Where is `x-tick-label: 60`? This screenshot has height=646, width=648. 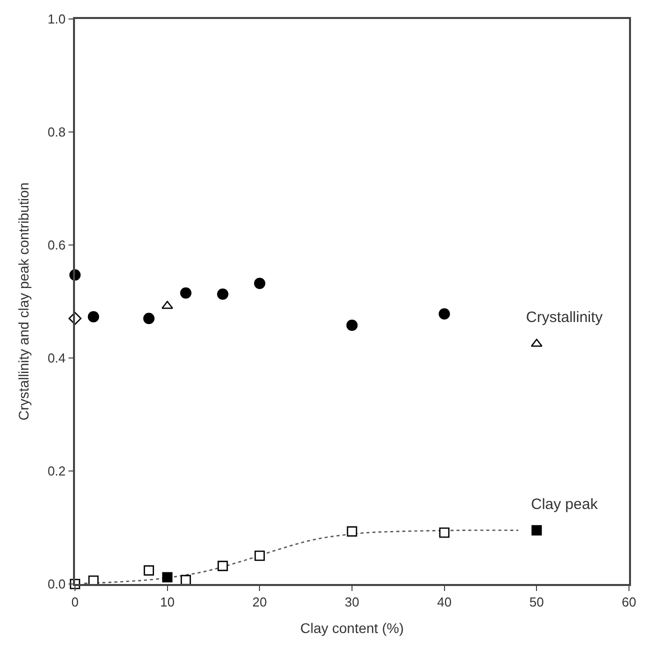
x-tick-label: 60 is located at coordinates (629, 602).